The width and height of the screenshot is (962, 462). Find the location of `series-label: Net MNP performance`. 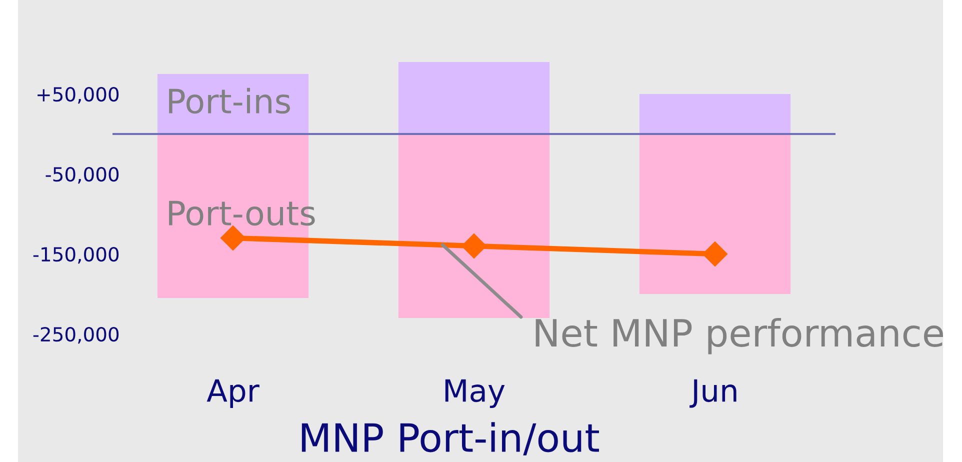

series-label: Net MNP performance is located at coordinates (739, 336).